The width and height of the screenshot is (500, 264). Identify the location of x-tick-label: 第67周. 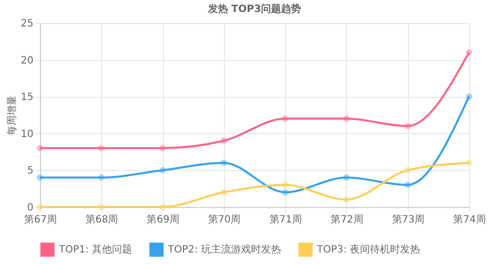
(40, 220).